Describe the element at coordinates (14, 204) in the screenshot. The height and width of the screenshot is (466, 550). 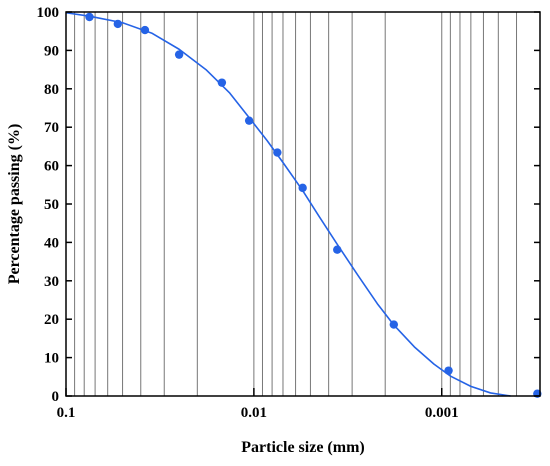
I see `y-axis-title: Percentage passing (%)` at that location.